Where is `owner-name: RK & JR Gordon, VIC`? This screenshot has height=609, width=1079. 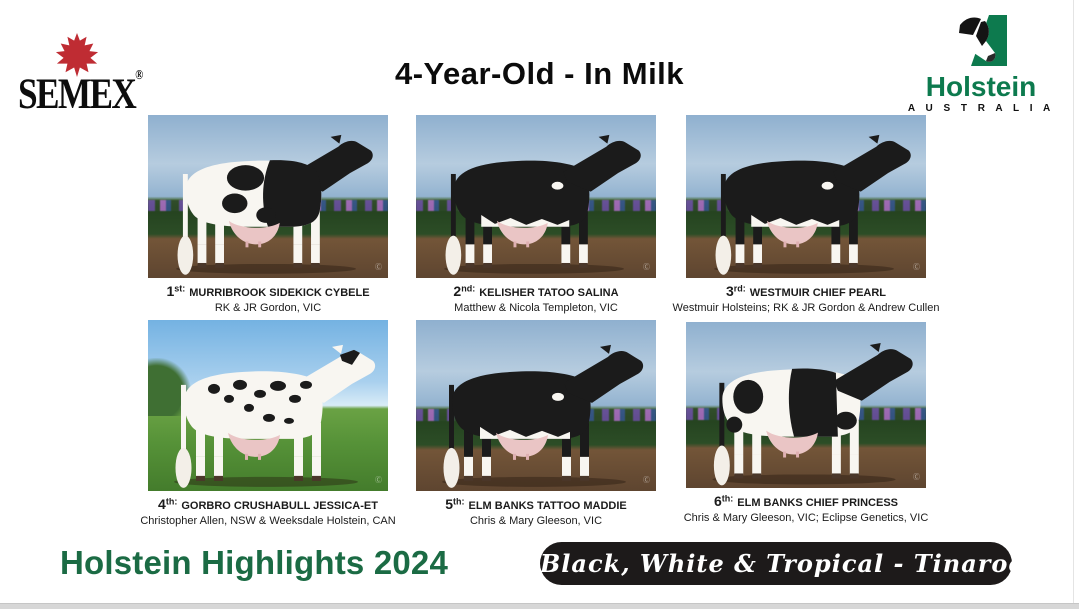 owner-name: RK & JR Gordon, VIC is located at coordinates (268, 307).